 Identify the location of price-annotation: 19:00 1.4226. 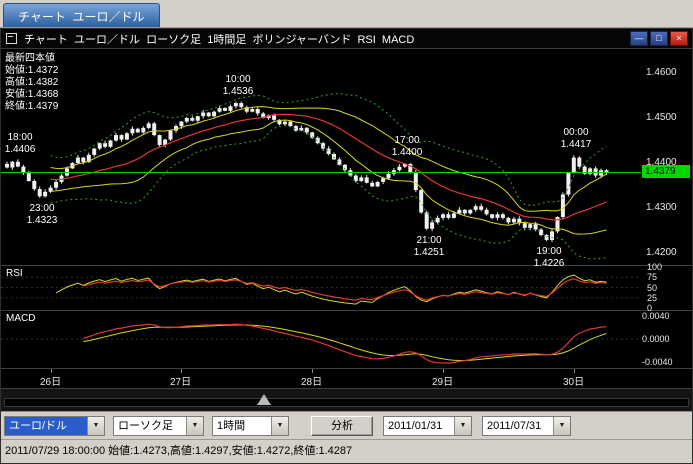
(549, 257).